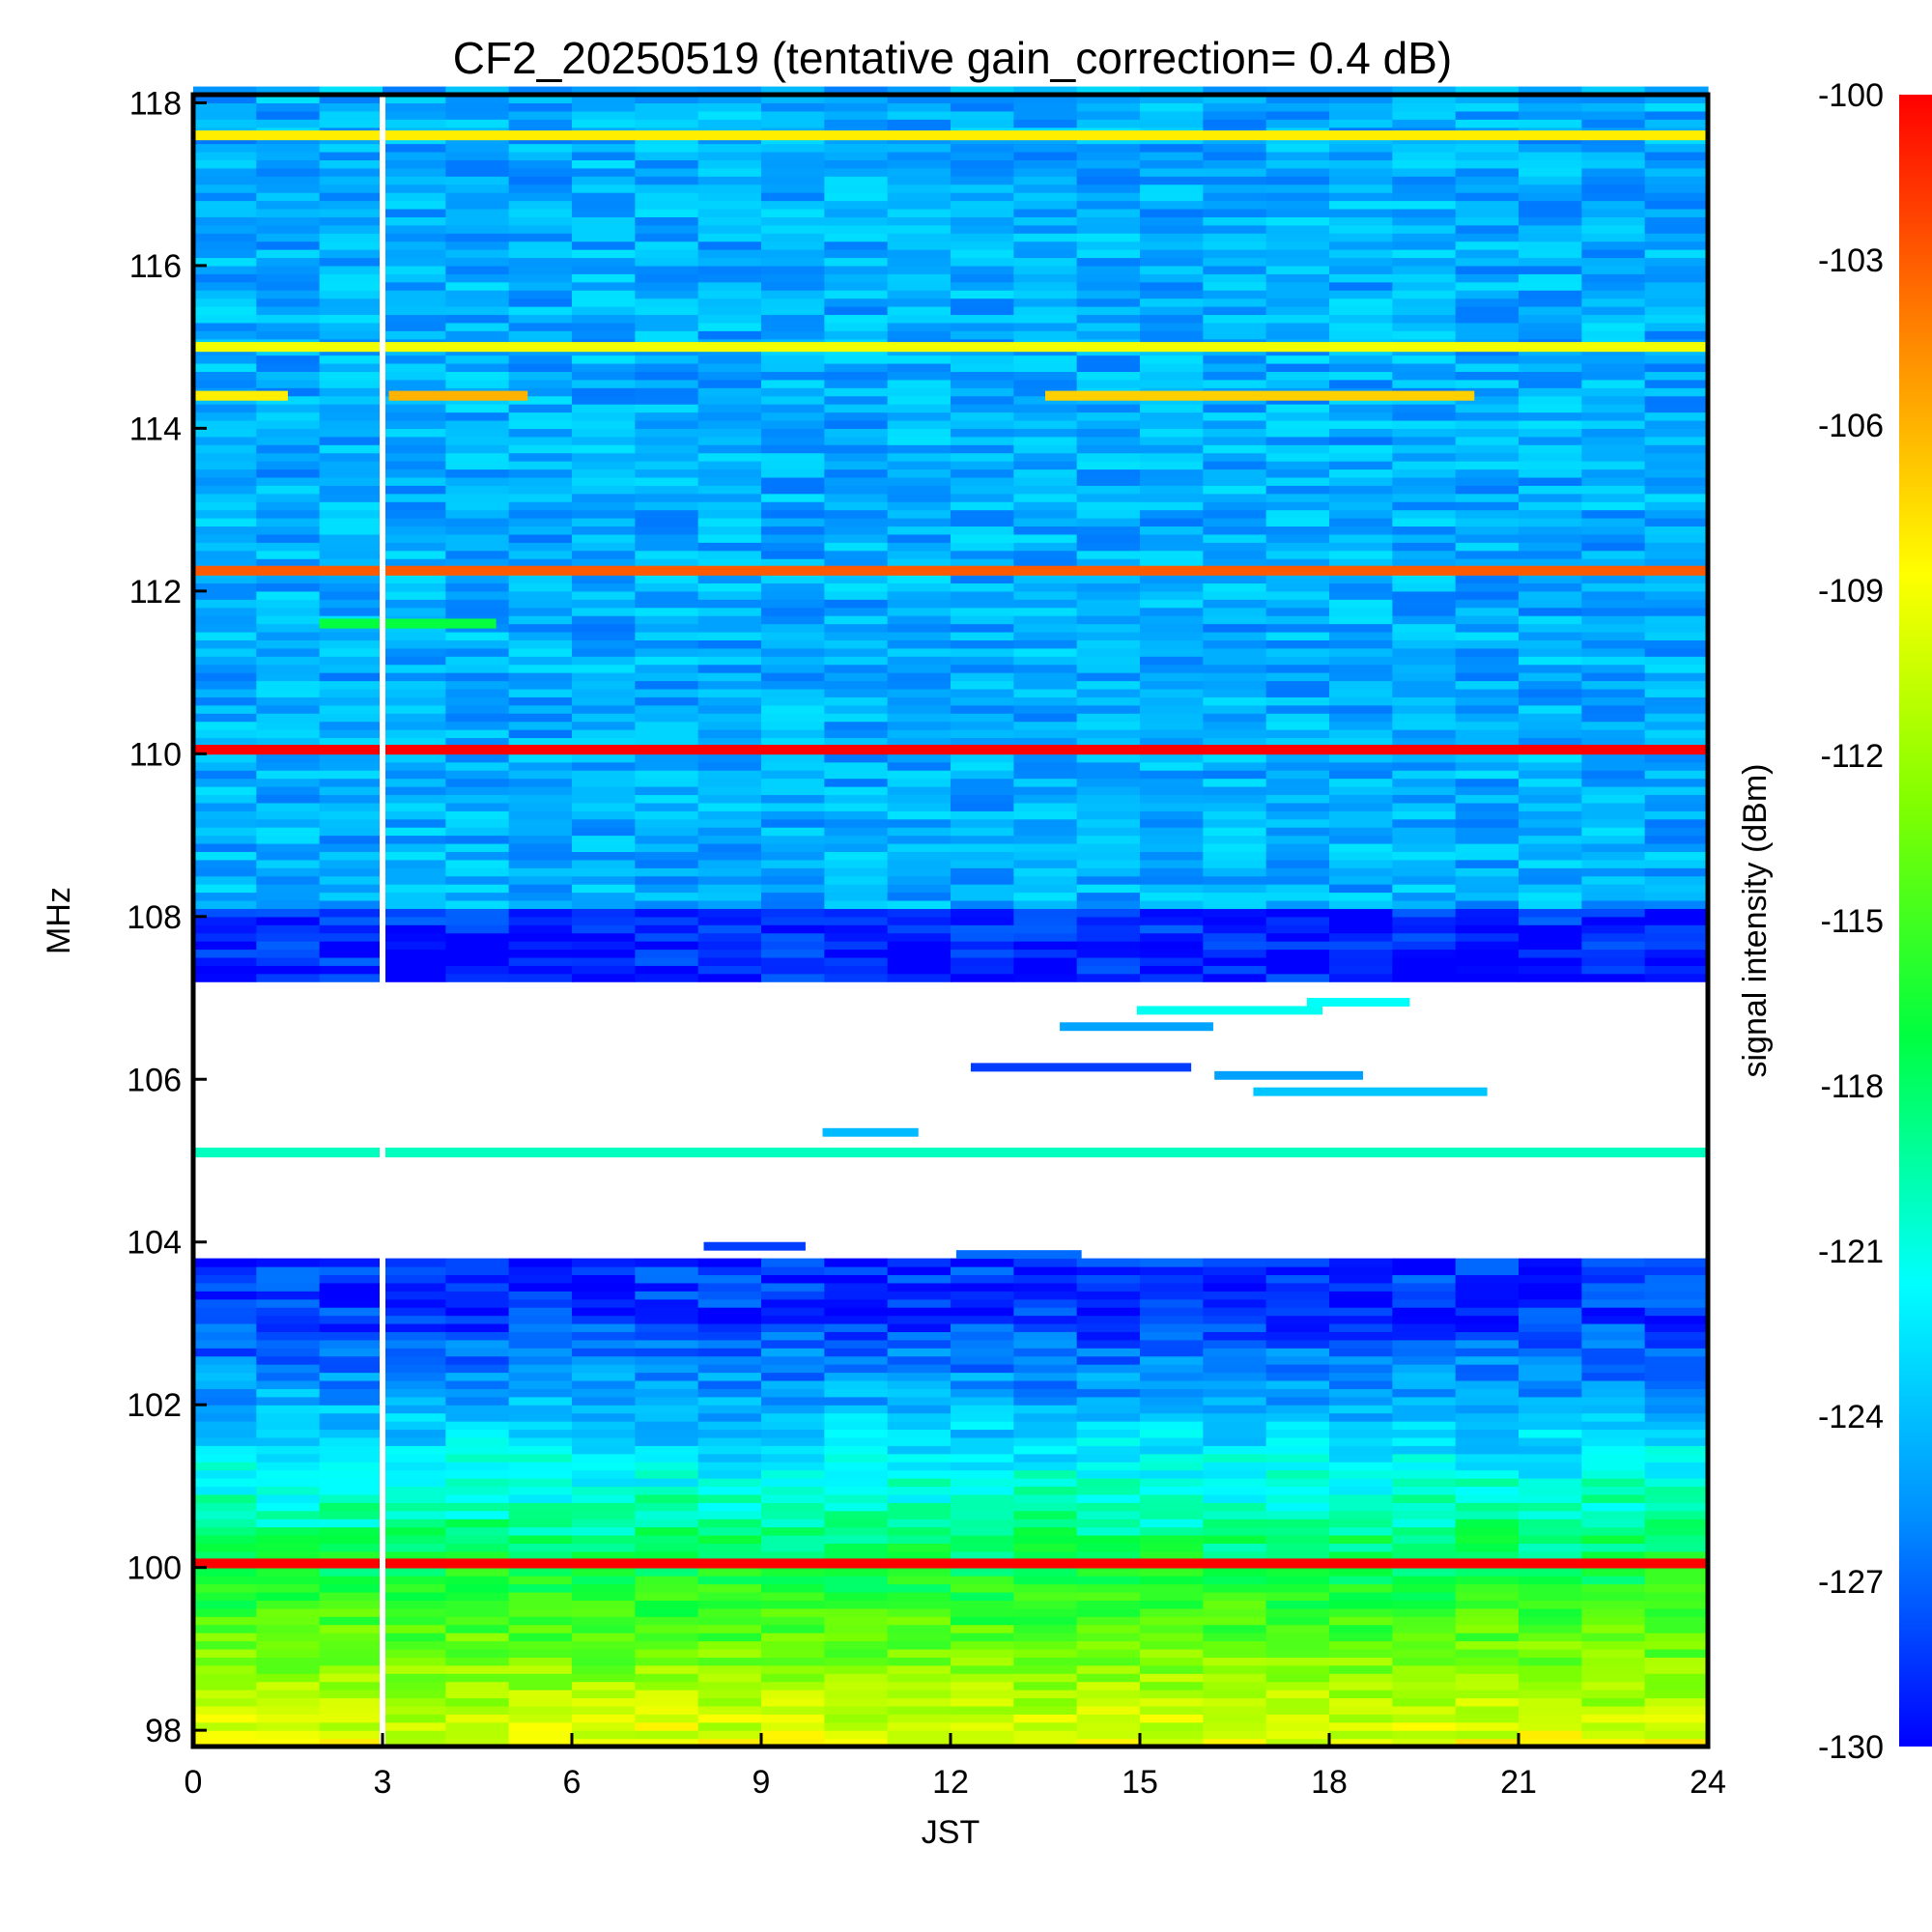 This screenshot has height=1932, width=1932. I want to click on y-tick-label: 114, so click(155, 429).